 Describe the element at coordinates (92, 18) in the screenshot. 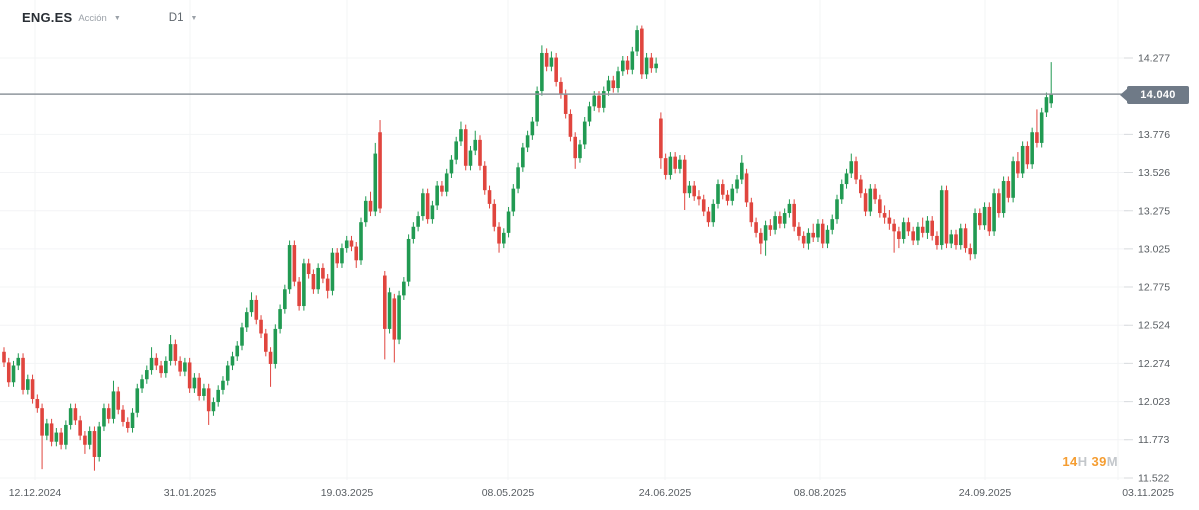

I see `instrument-type-label: Acción` at that location.